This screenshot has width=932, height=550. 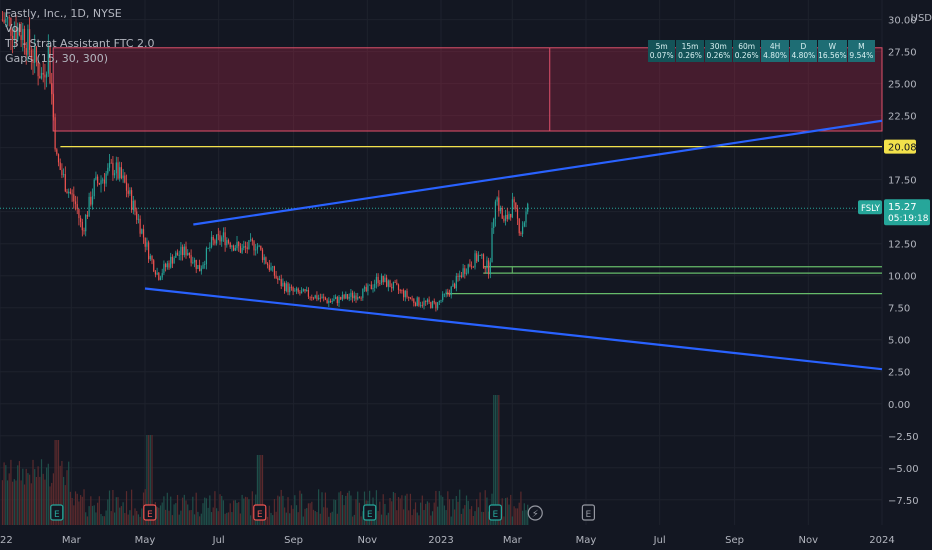 I want to click on timeframe-cell: D 4.80%, so click(x=803, y=51).